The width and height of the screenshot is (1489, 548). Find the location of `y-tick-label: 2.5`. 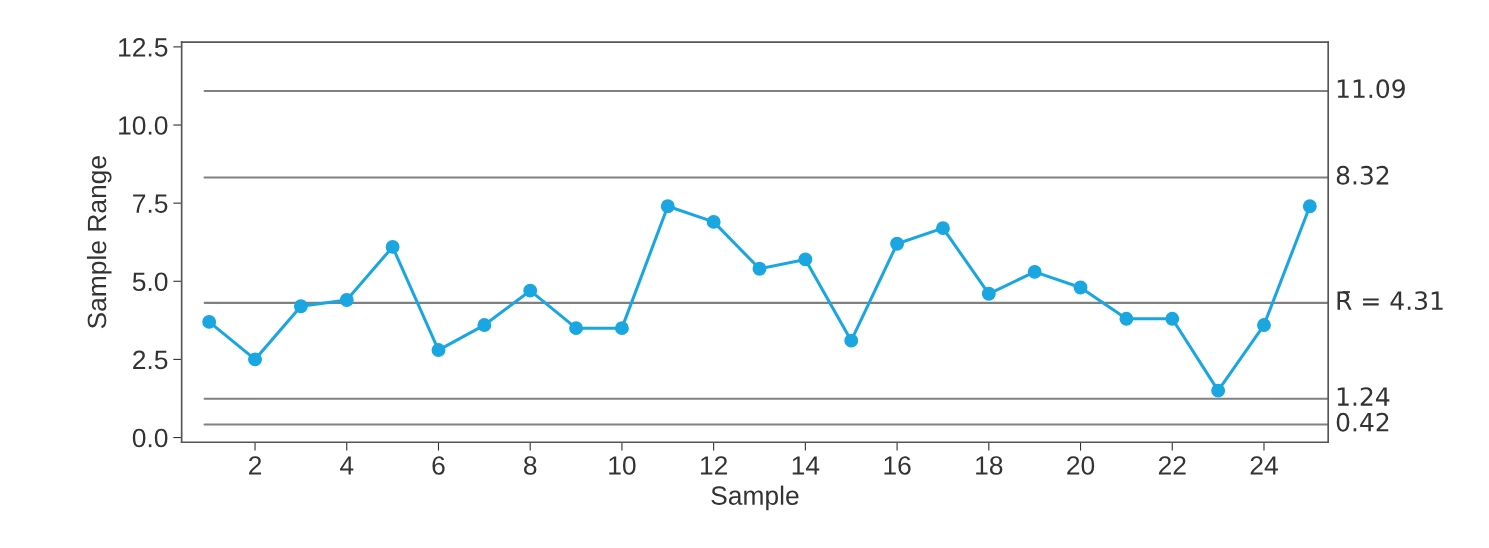

y-tick-label: 2.5 is located at coordinates (150, 360).